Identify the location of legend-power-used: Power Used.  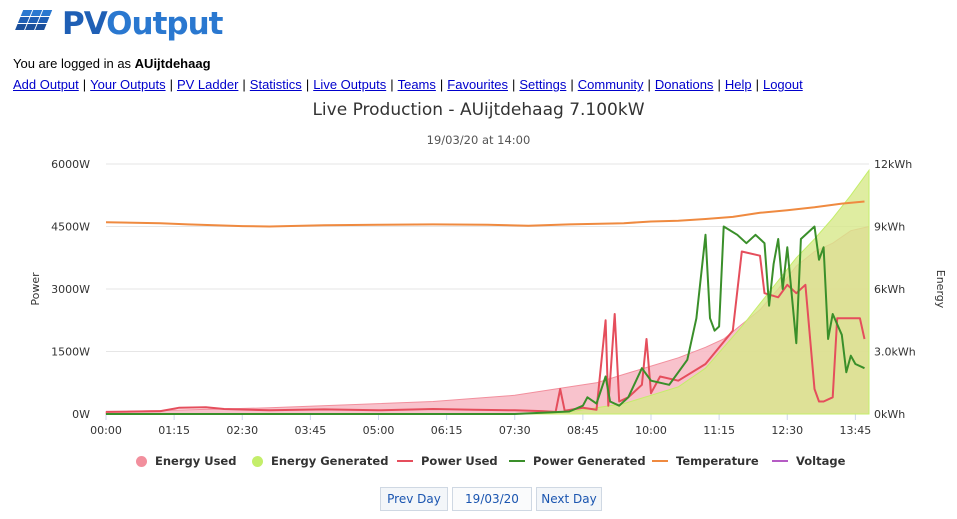
(447, 461).